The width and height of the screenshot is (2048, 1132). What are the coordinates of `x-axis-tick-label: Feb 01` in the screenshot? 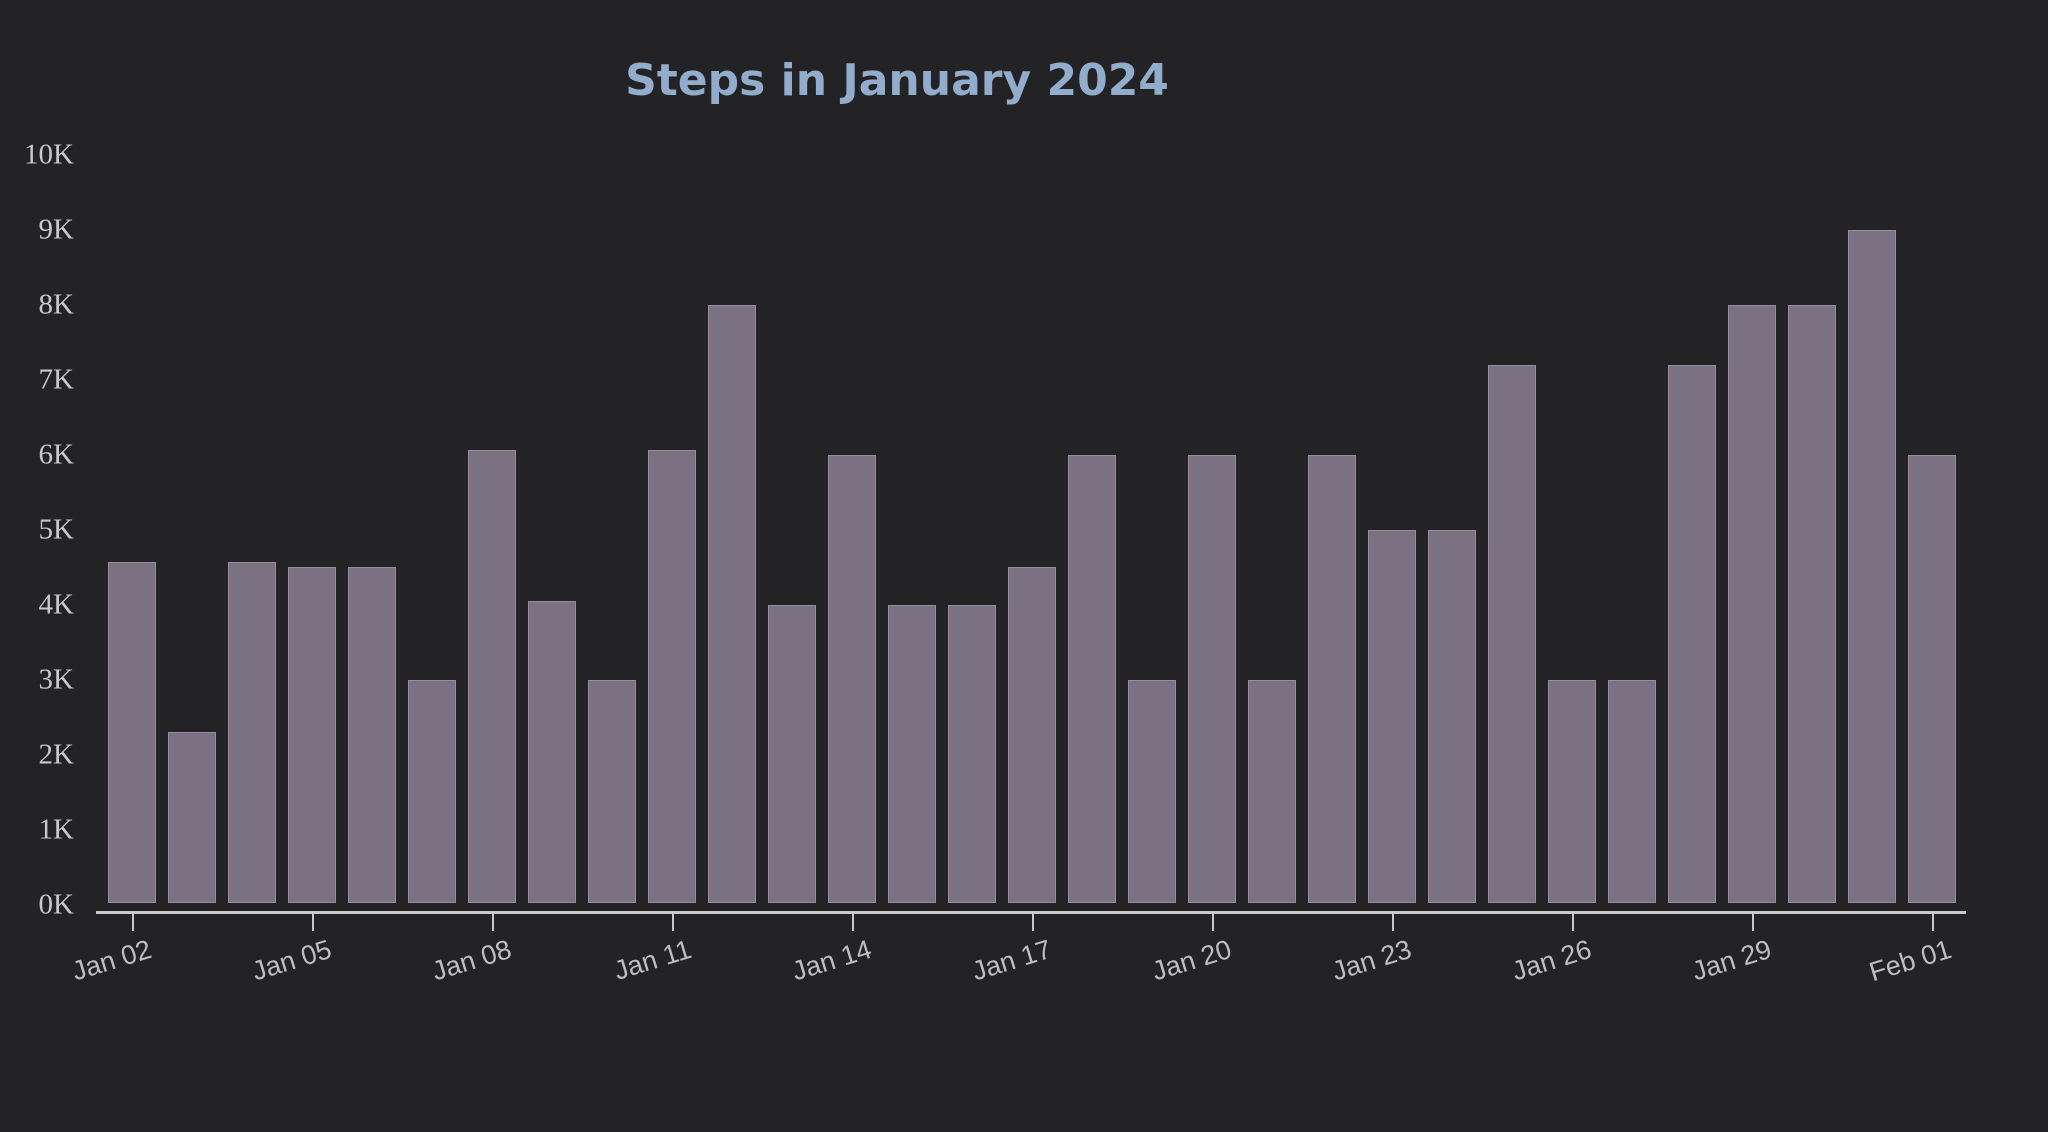 It's located at (1910, 961).